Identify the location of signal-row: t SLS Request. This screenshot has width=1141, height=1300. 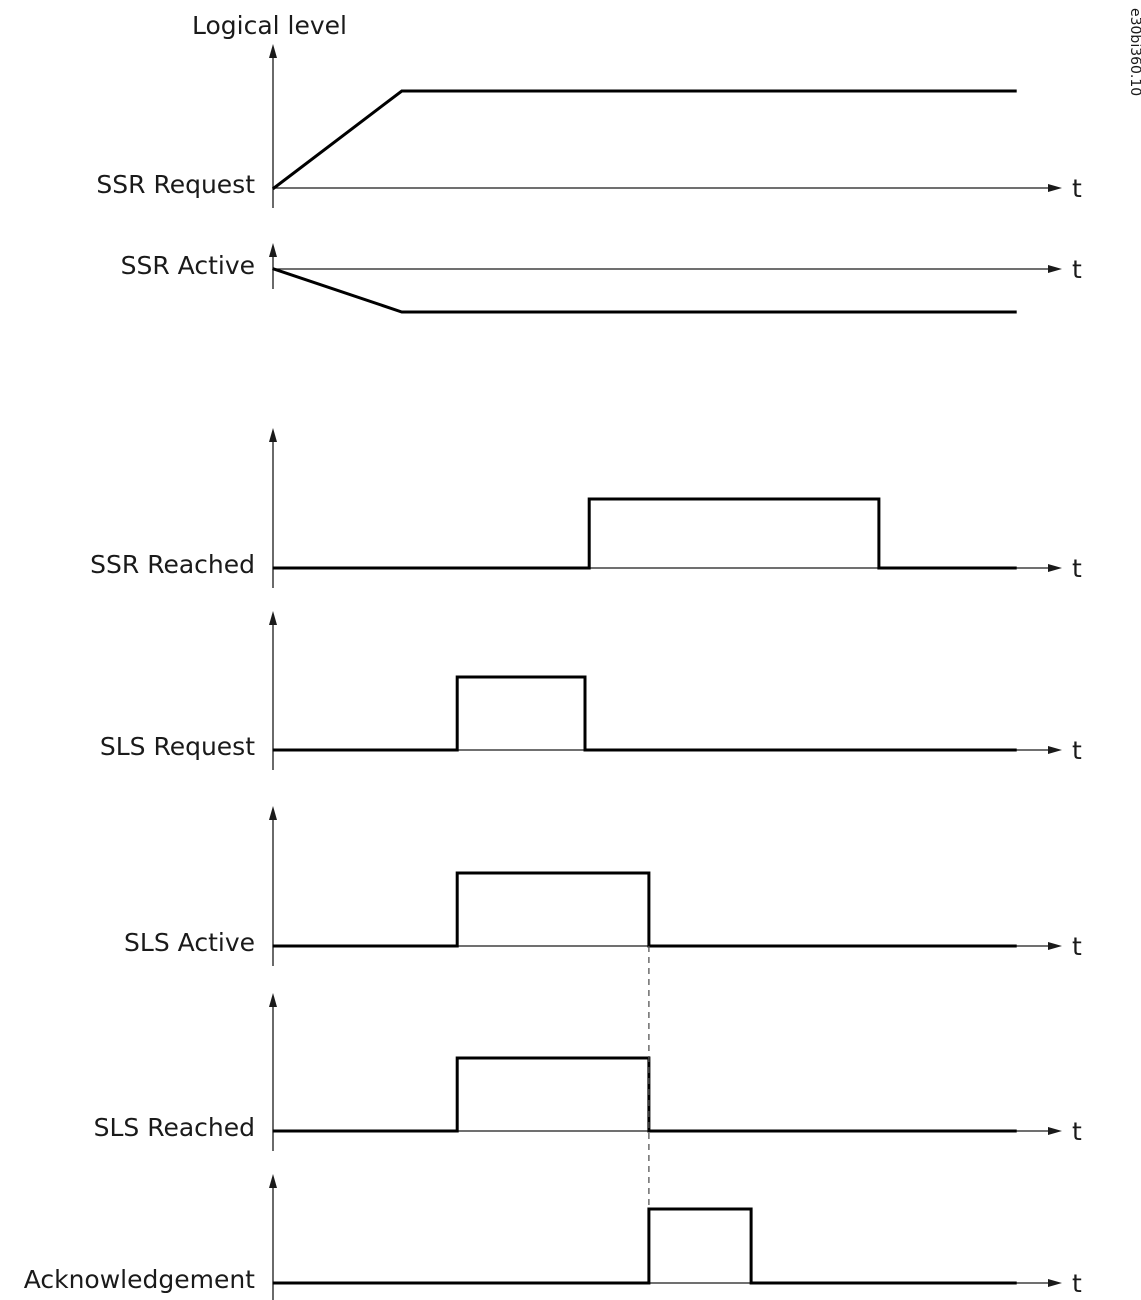
(591, 690).